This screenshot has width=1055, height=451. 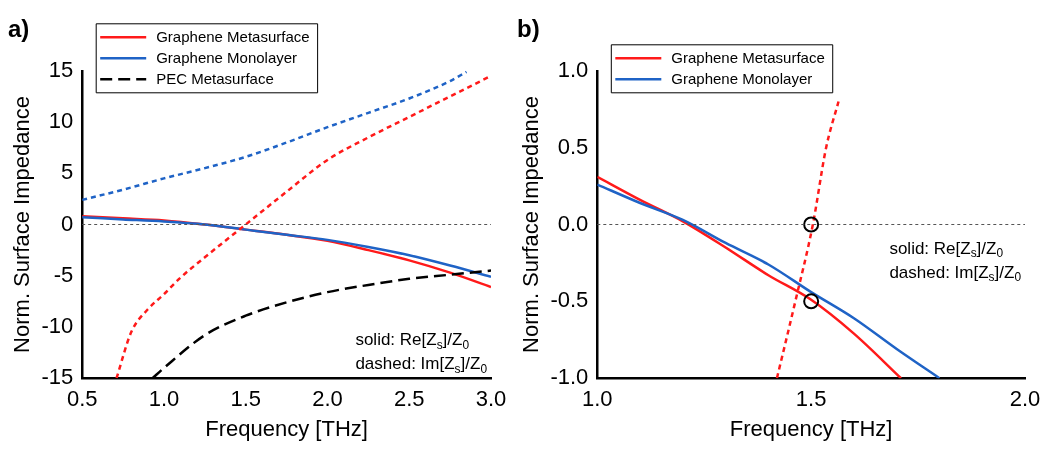 I want to click on x-tick-label: 2.5, so click(x=409, y=399).